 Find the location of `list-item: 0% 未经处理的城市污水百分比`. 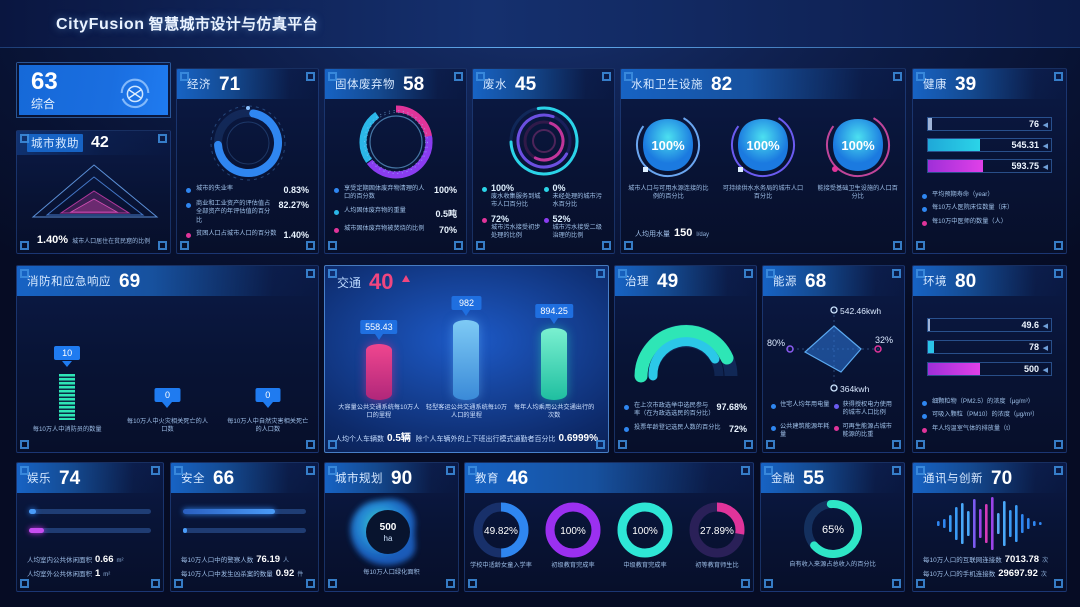

list-item: 0% 未经处理的城市污水百分比 is located at coordinates (574, 196).